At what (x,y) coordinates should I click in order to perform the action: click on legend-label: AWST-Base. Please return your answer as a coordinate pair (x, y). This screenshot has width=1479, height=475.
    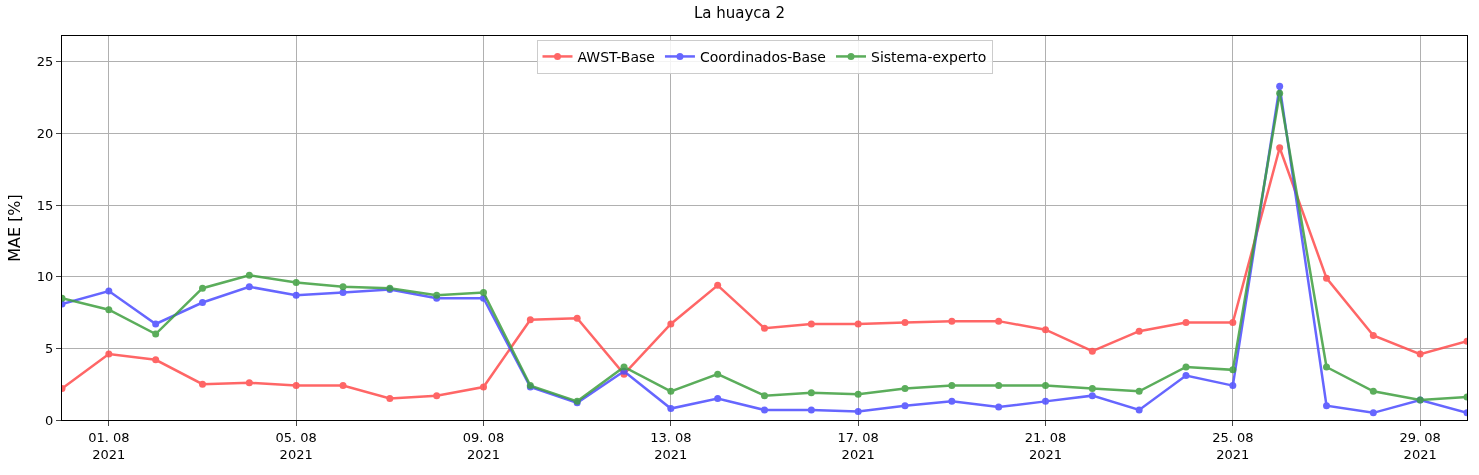
    Looking at the image, I should click on (616, 56).